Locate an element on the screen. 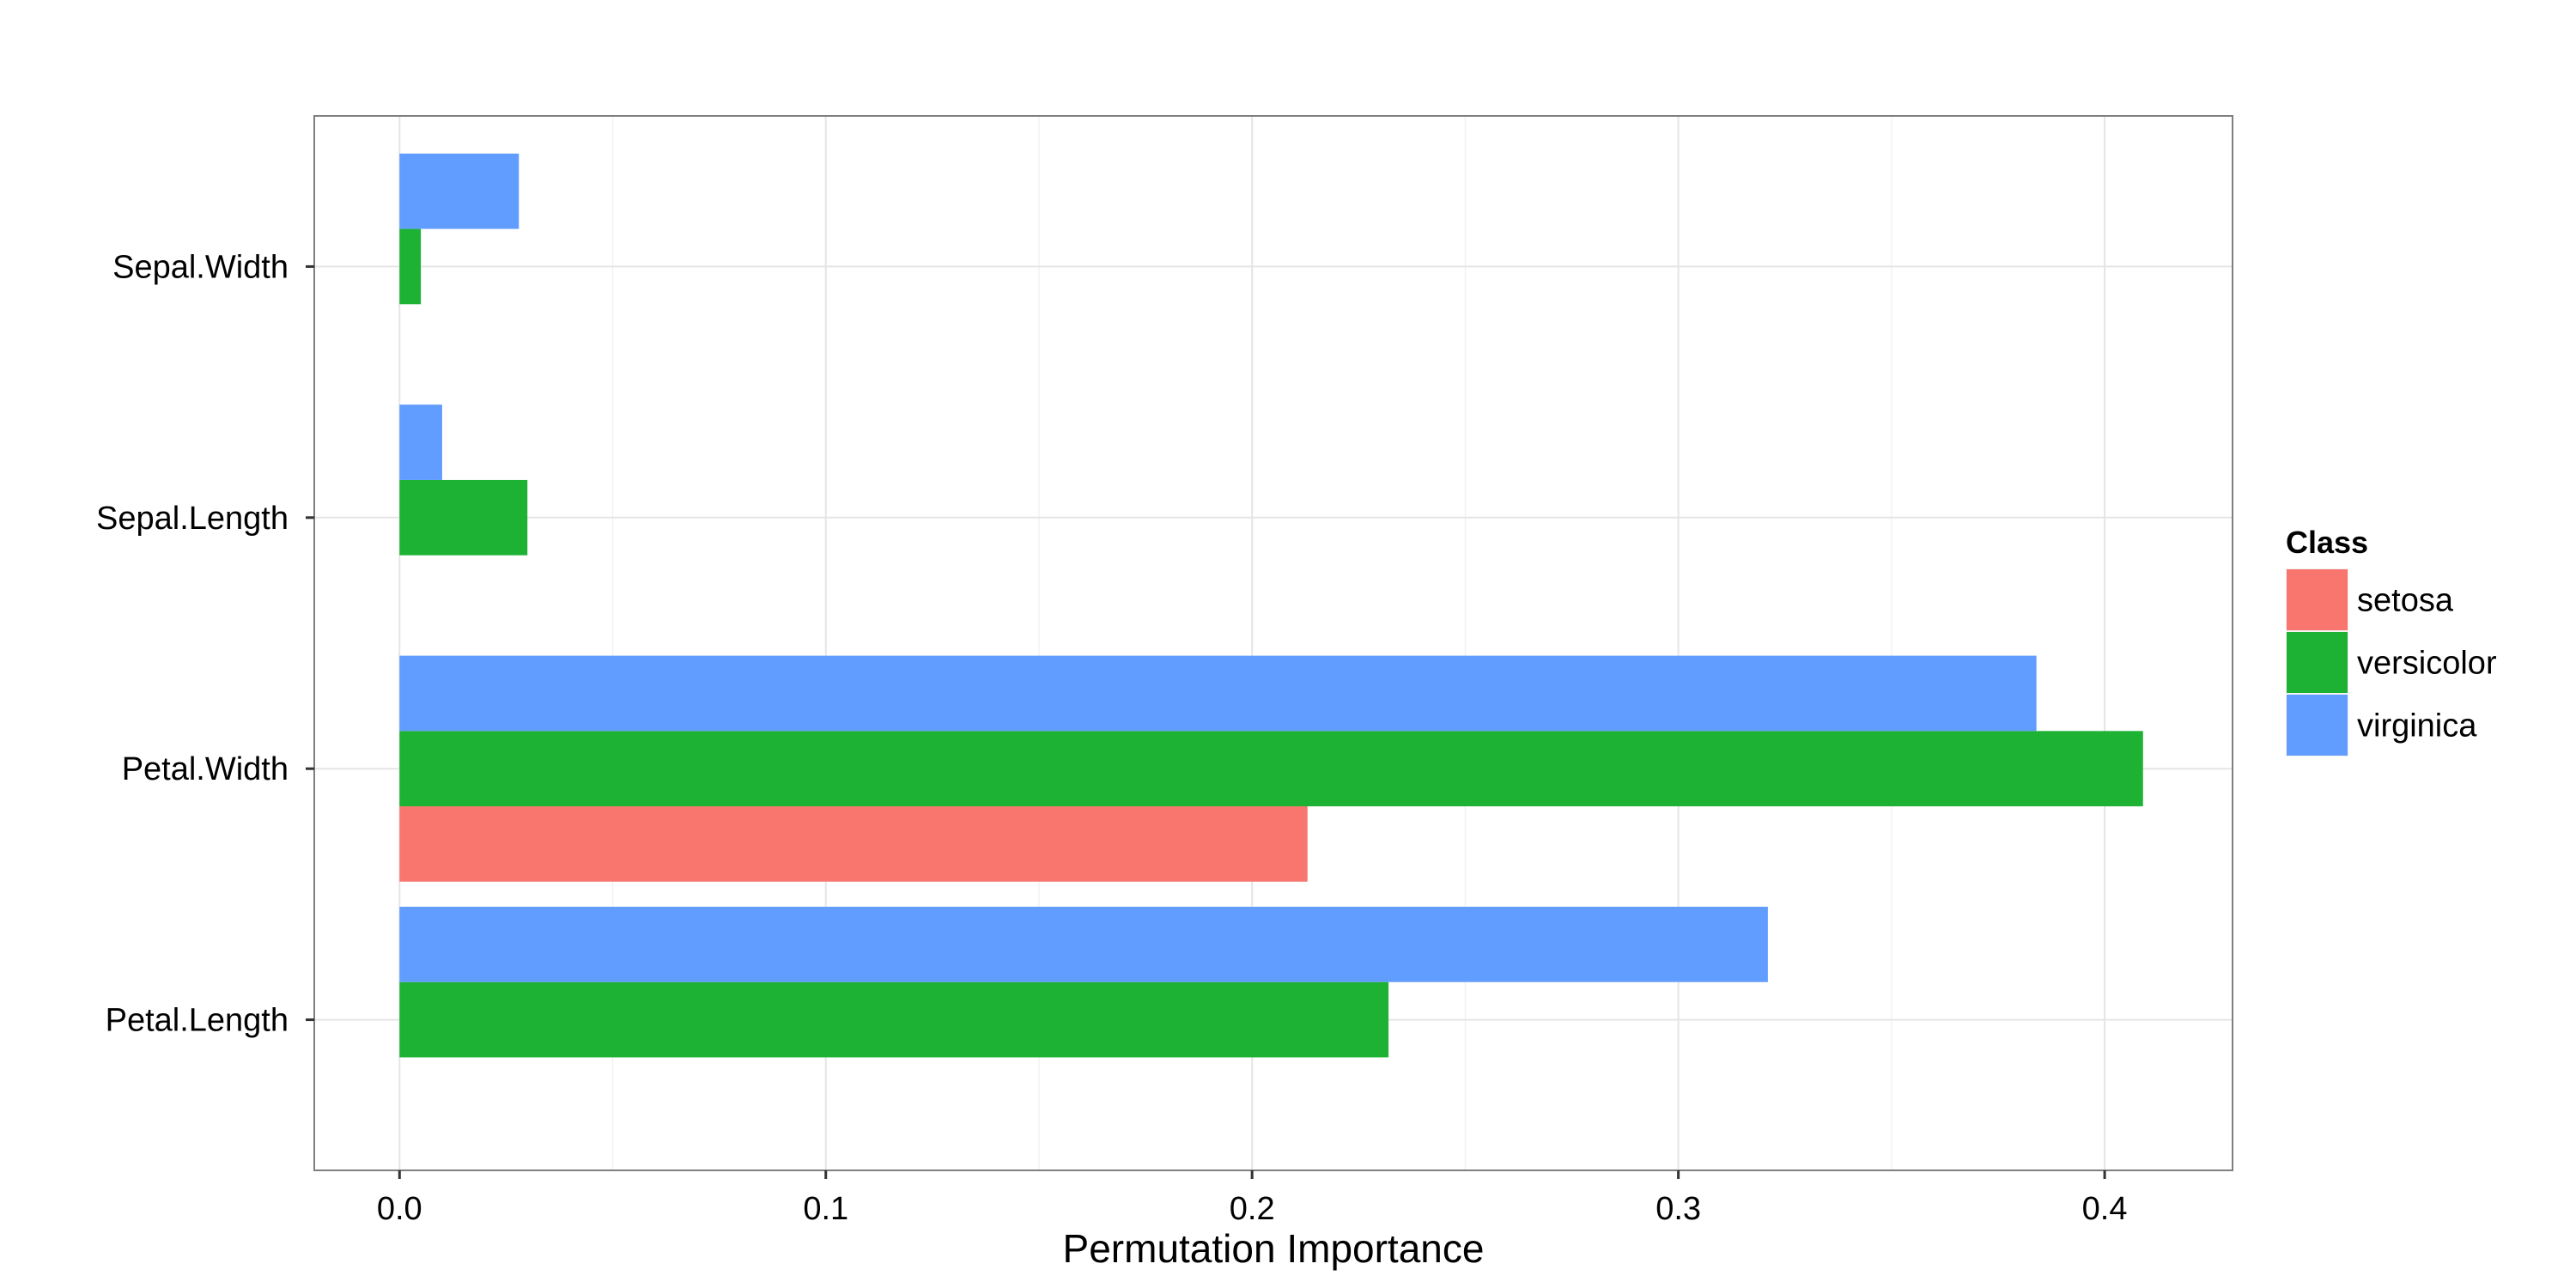 The width and height of the screenshot is (2576, 1288). y-tick-label: Sepal.Width is located at coordinates (201, 267).